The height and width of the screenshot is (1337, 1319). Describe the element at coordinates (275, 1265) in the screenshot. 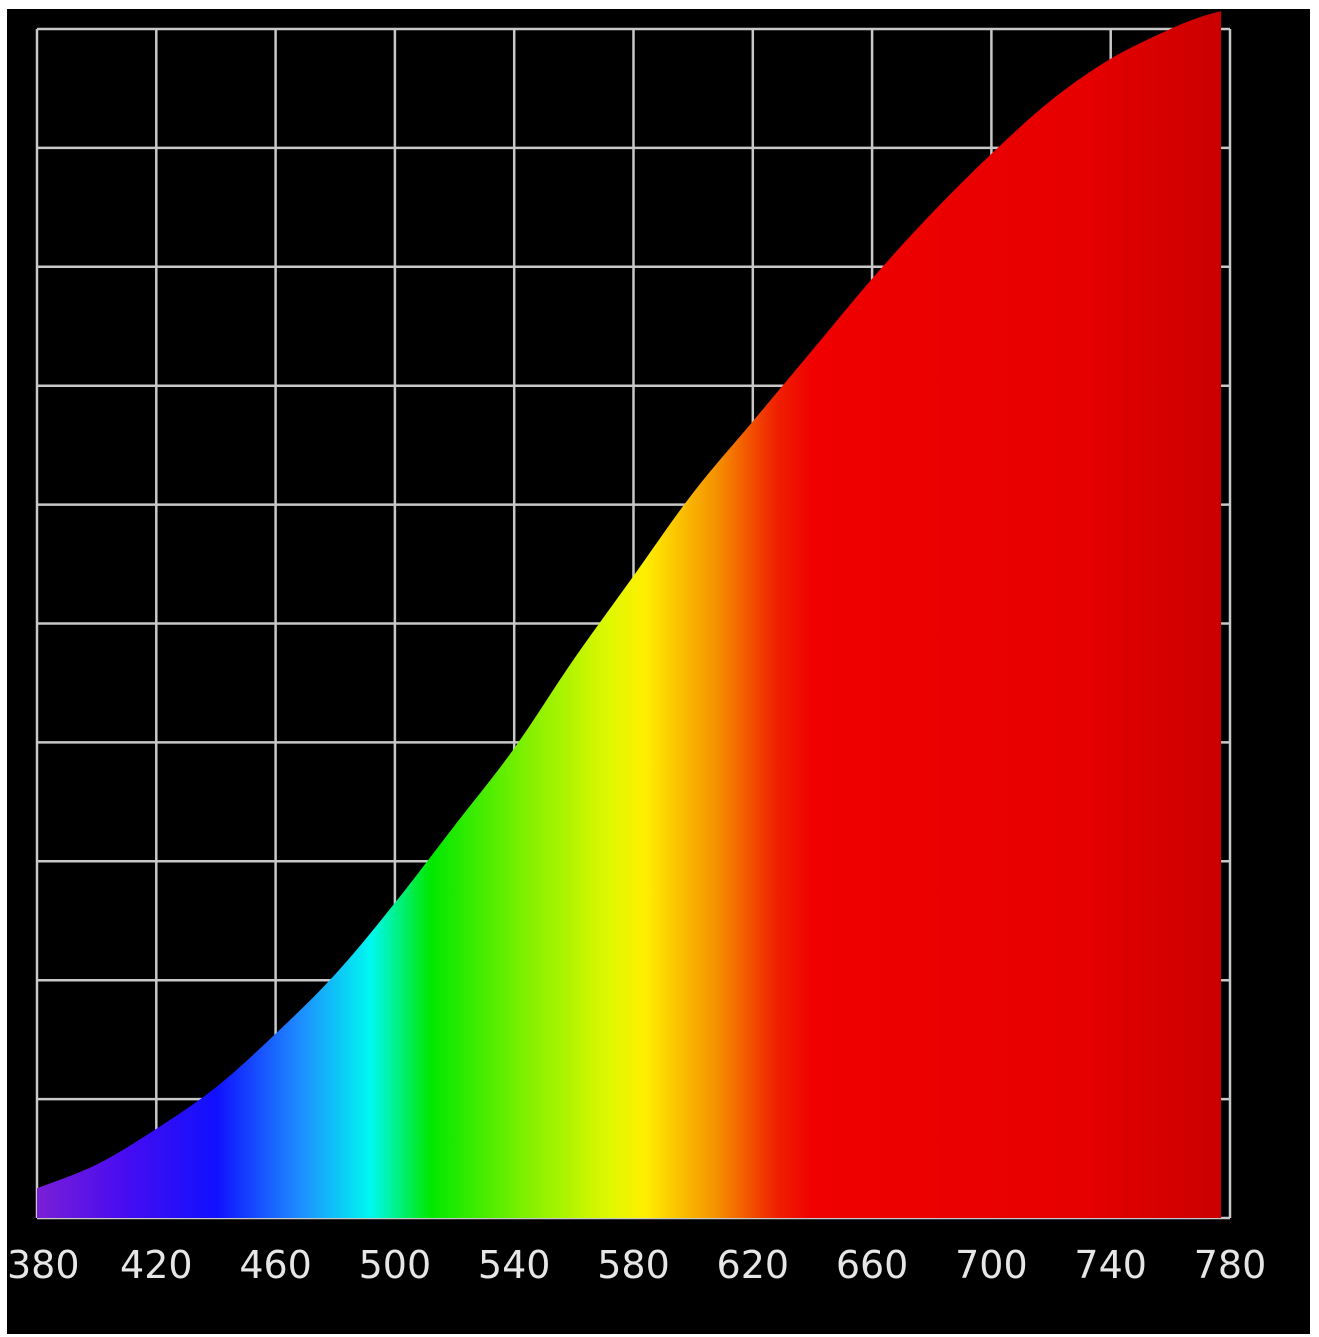

I see `x-tick-label-460: 460` at that location.